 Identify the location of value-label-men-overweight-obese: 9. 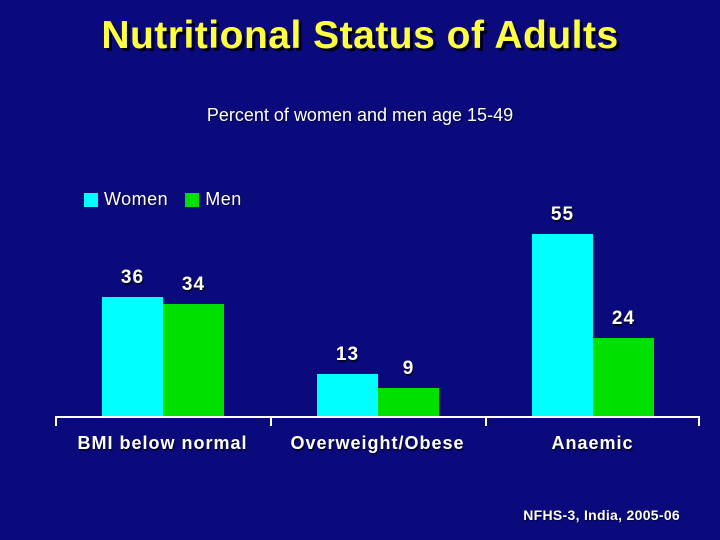
(408, 368).